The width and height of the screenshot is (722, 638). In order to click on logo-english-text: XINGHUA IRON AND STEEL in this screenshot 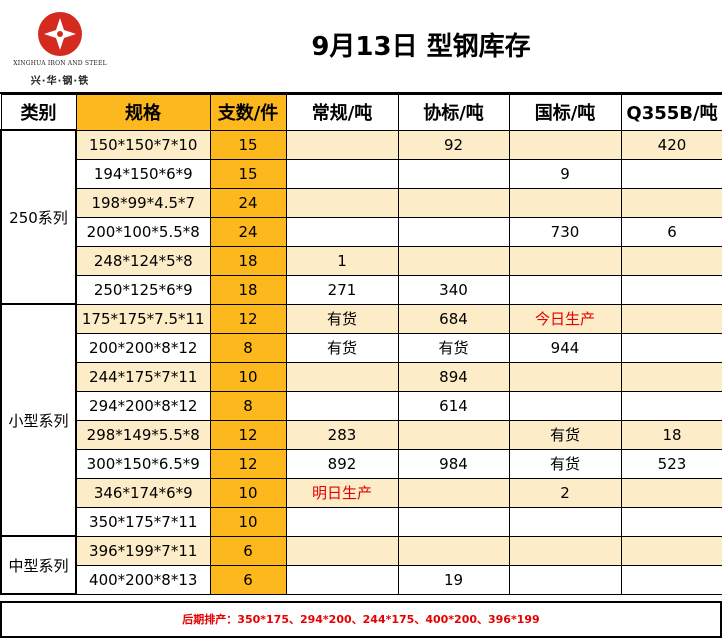, I will do `click(60, 63)`.